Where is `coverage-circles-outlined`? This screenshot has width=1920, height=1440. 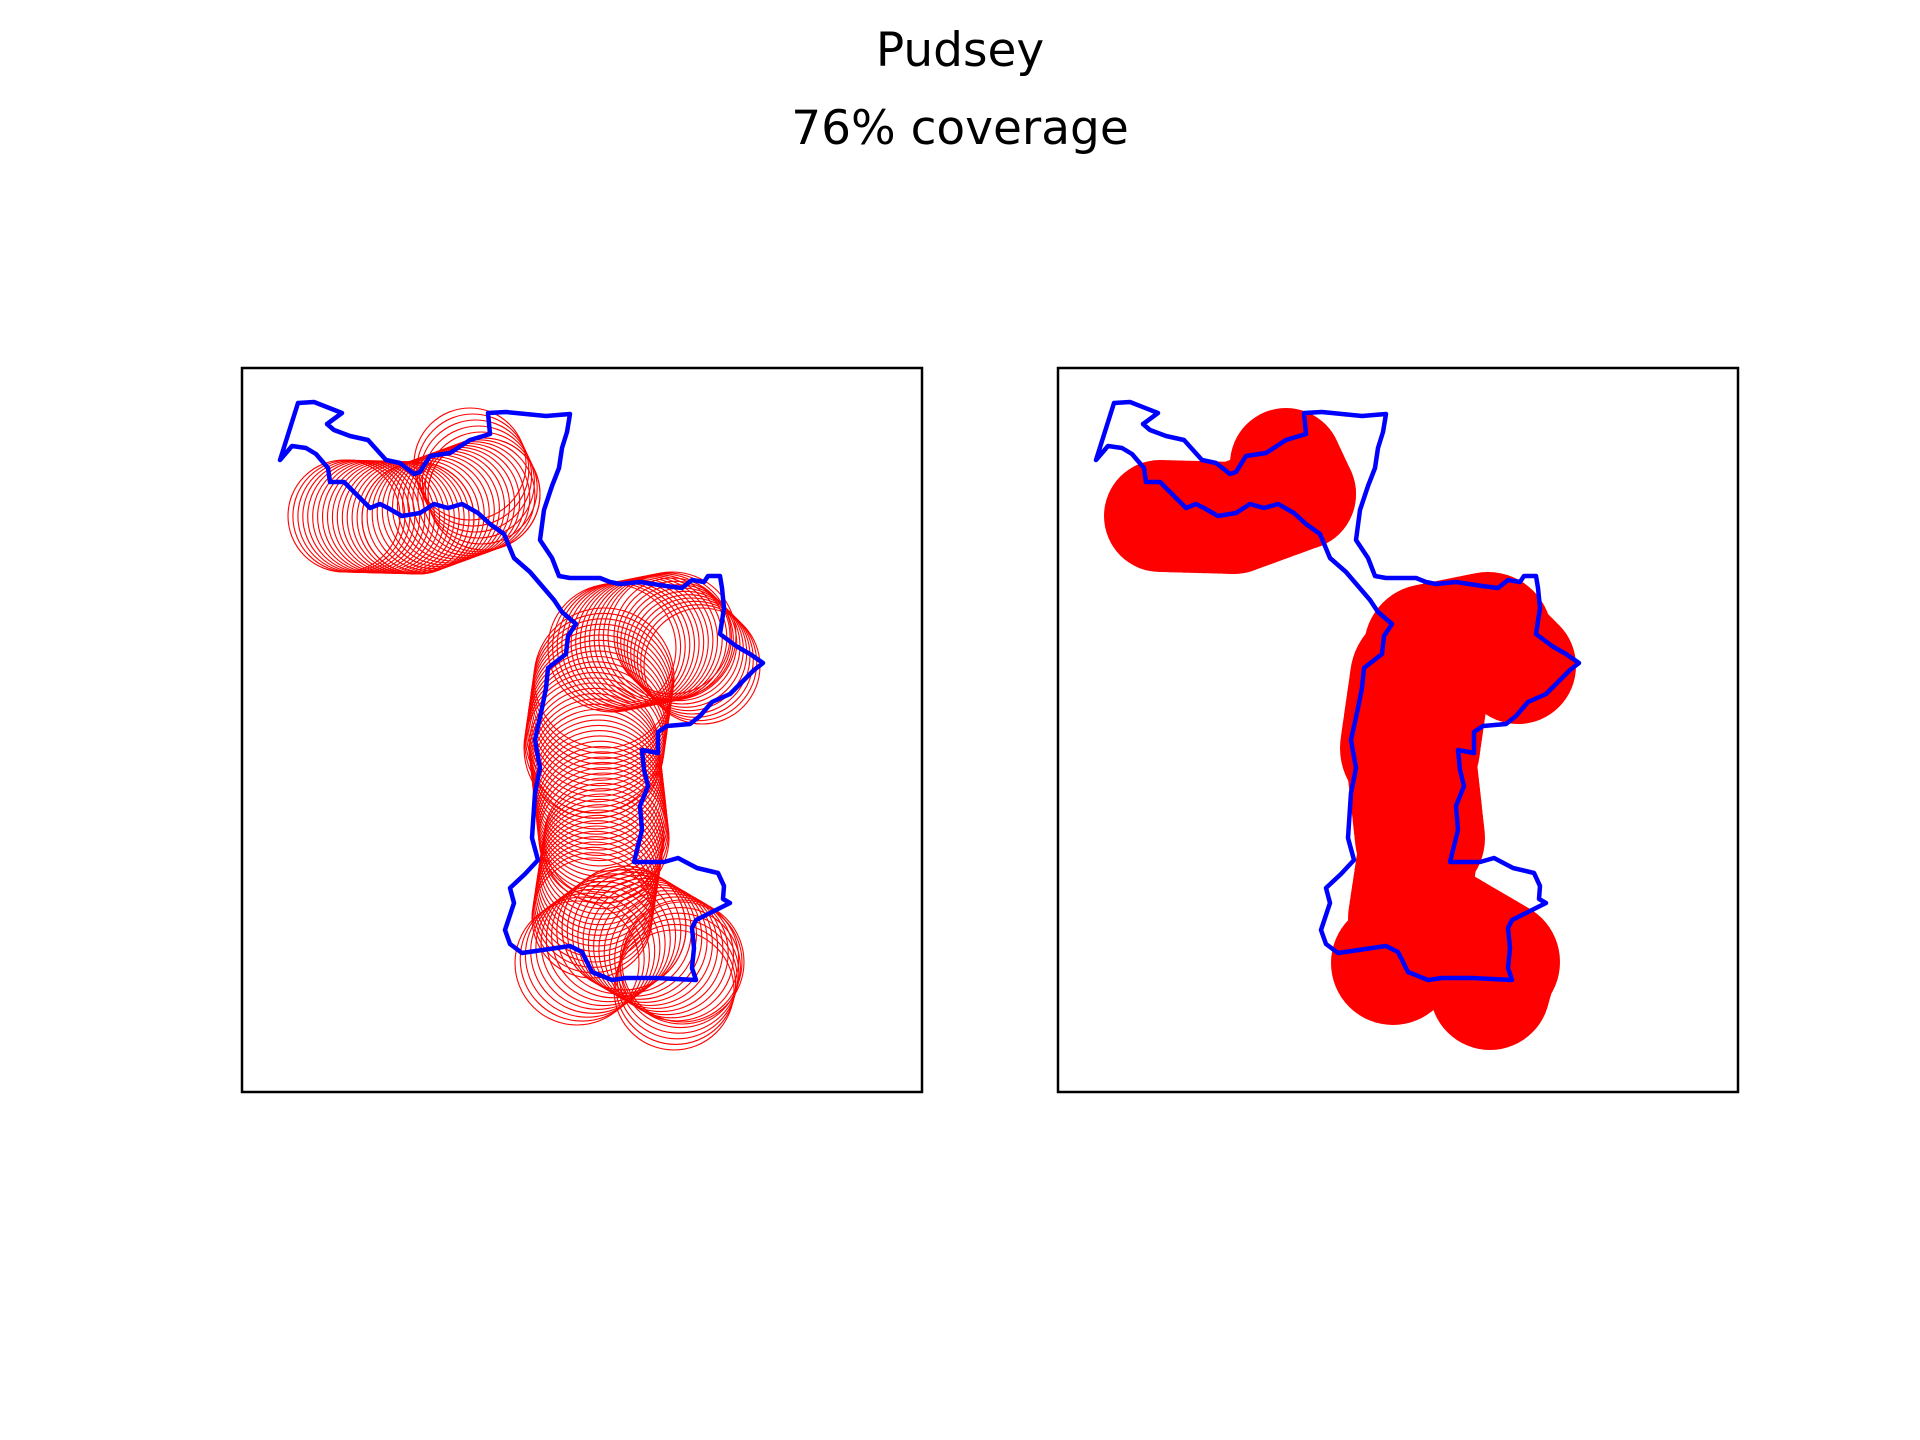
coverage-circles-outlined is located at coordinates (524, 729).